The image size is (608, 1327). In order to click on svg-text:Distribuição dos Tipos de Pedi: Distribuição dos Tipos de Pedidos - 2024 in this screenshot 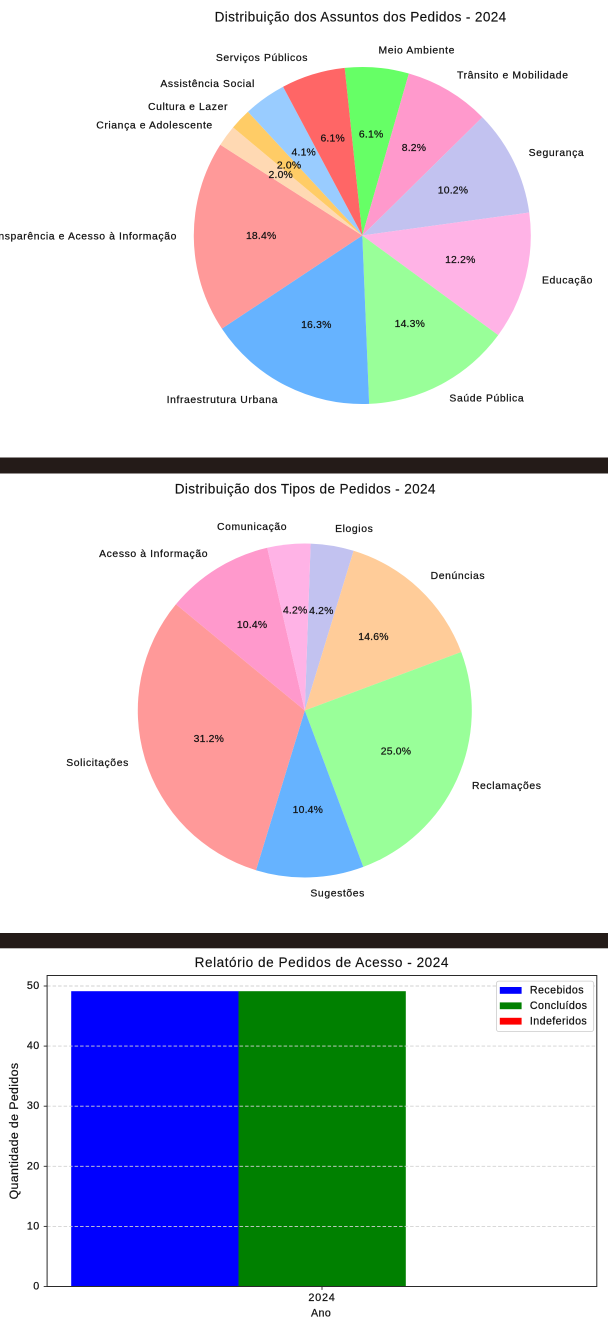, I will do `click(305, 489)`.